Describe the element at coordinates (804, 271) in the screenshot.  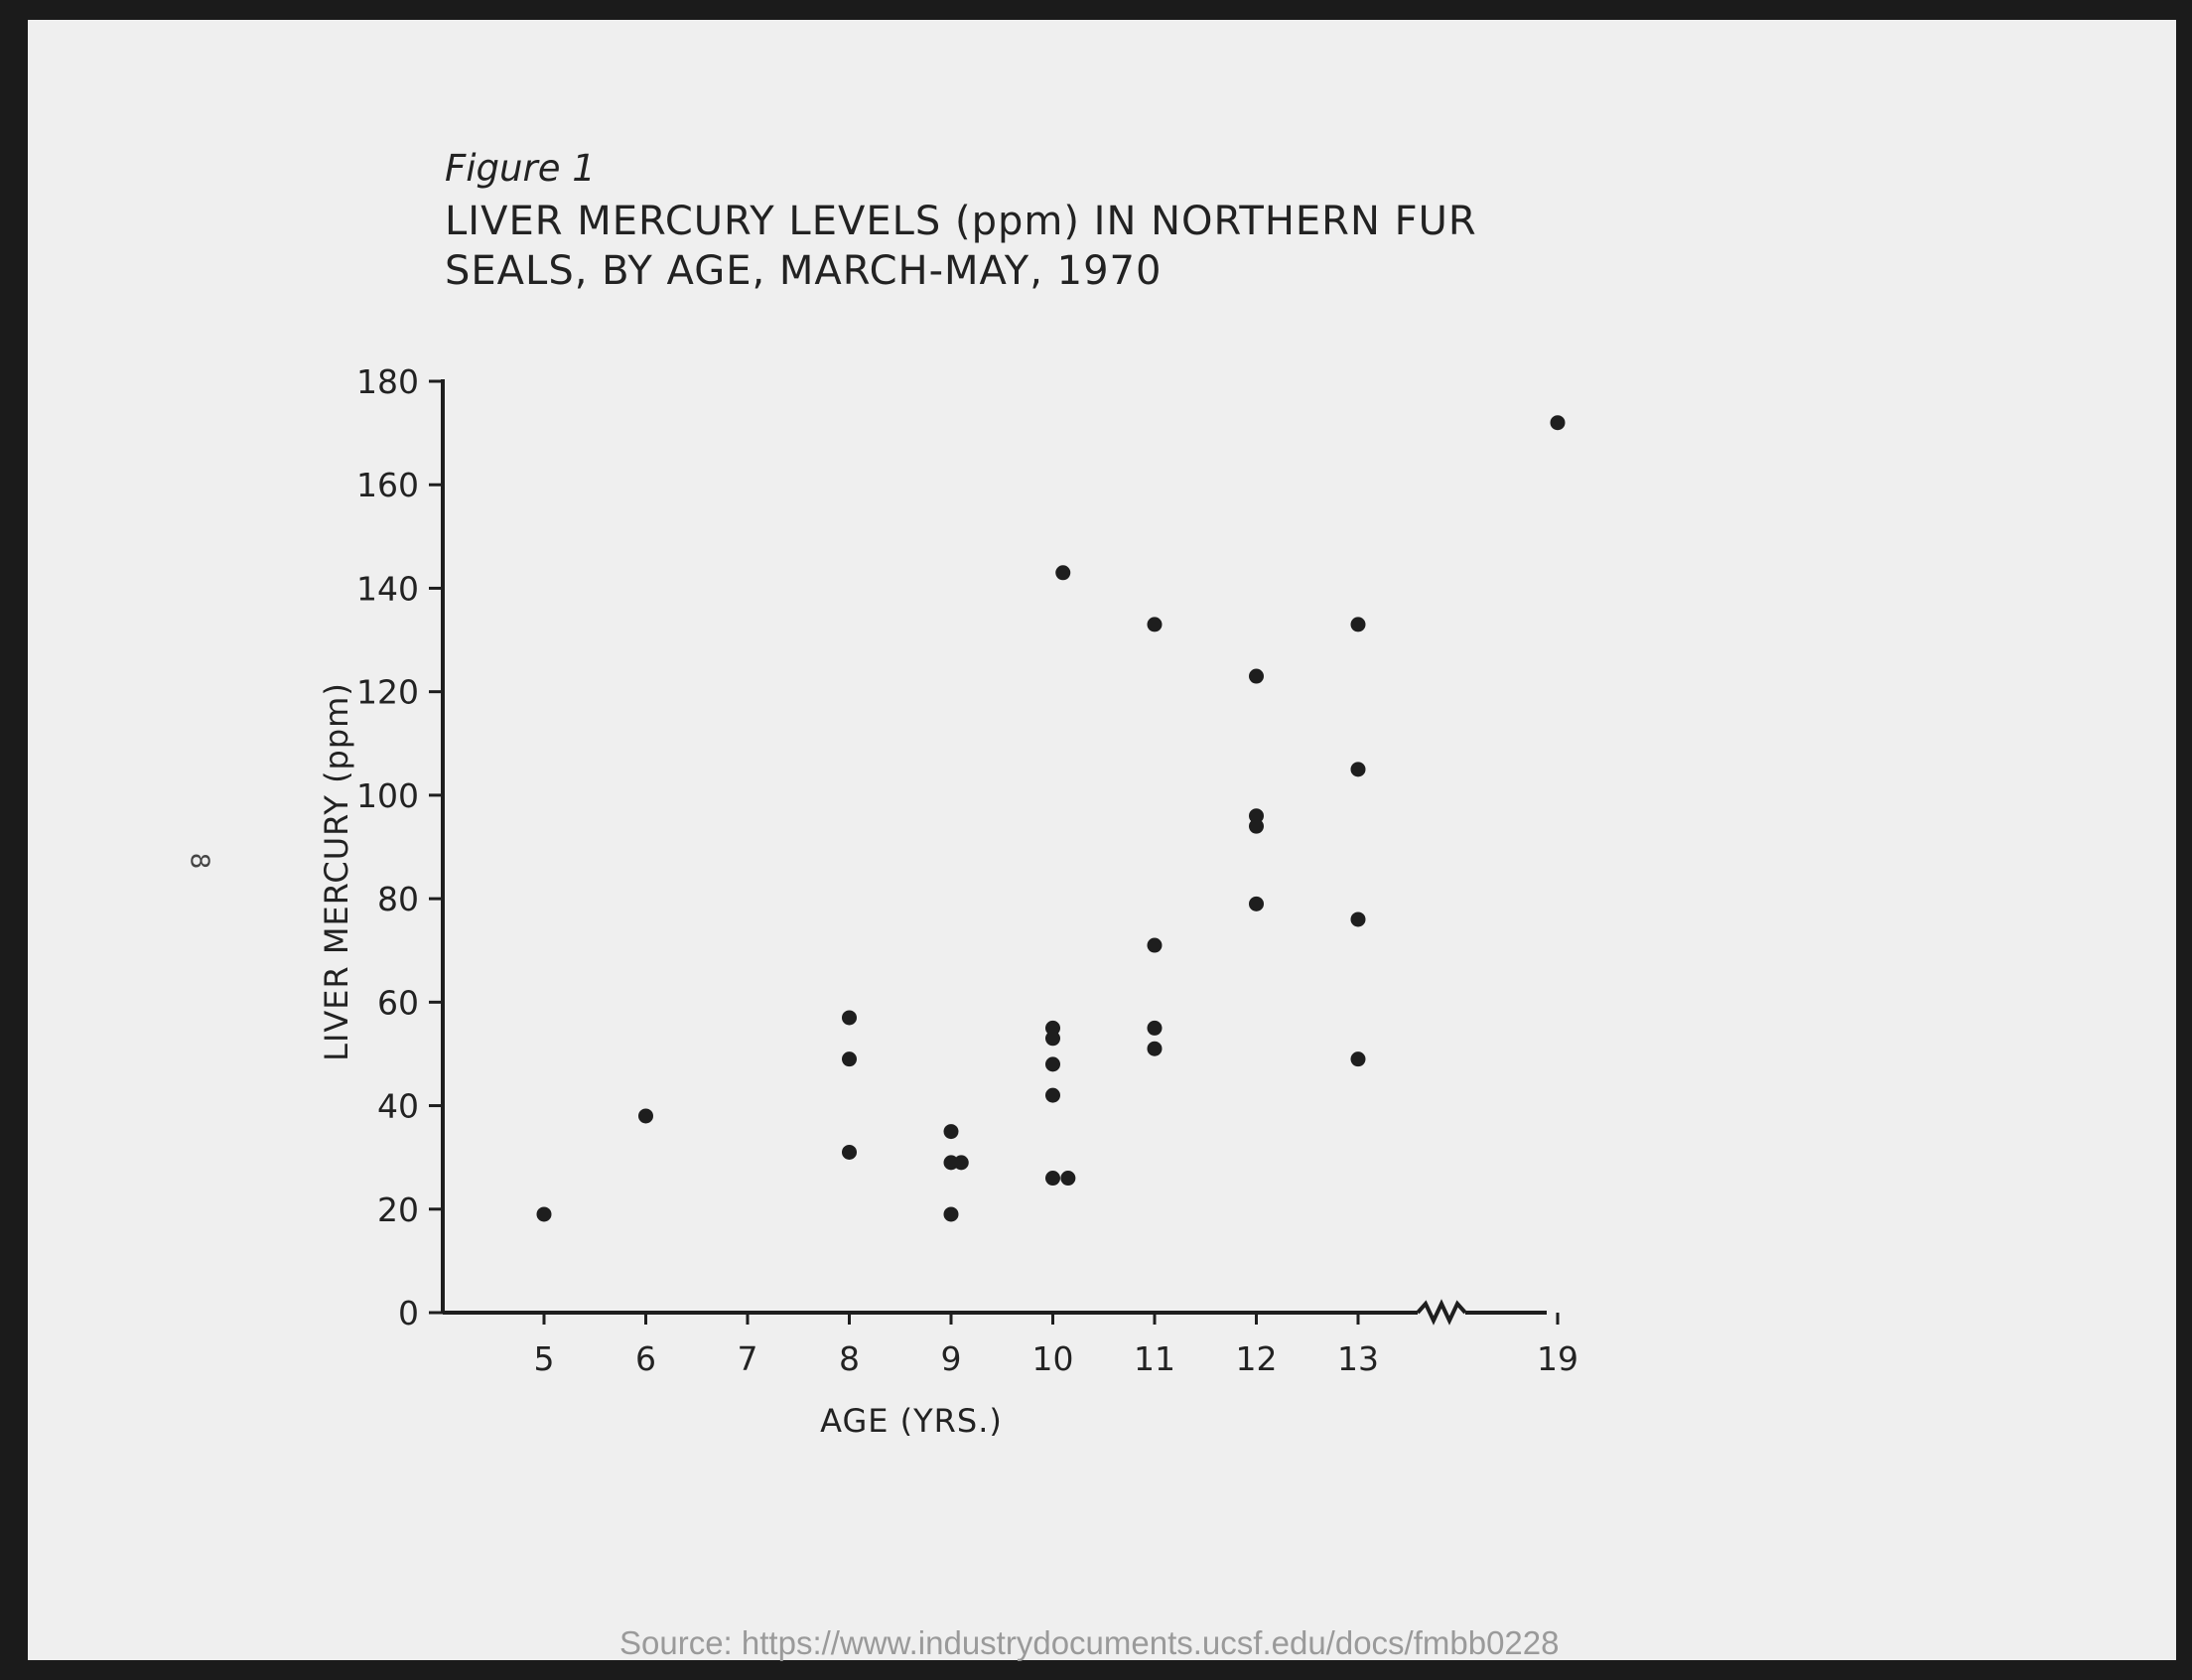
I see `chart-title-line-2: SEALS, BY AGE, MARCH-MAY, 1970` at that location.